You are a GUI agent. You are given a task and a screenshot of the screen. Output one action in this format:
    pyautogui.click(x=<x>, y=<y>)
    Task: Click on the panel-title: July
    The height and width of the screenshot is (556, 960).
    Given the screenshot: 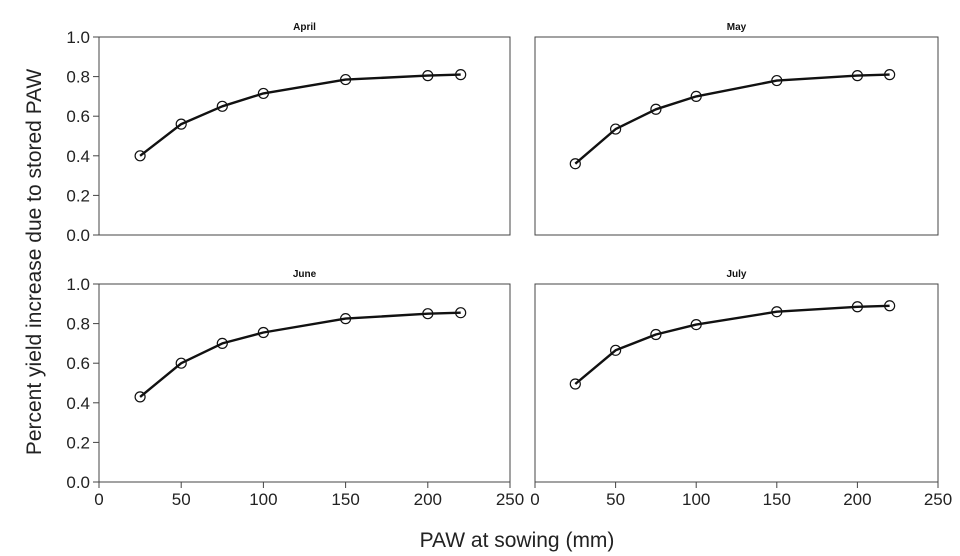 What is the action you would take?
    pyautogui.click(x=736, y=274)
    